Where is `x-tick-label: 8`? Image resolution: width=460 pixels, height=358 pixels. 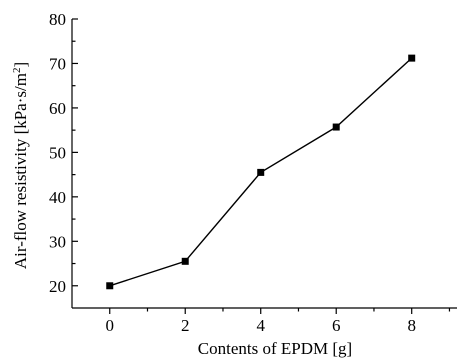
x-tick-label: 8 is located at coordinates (411, 325).